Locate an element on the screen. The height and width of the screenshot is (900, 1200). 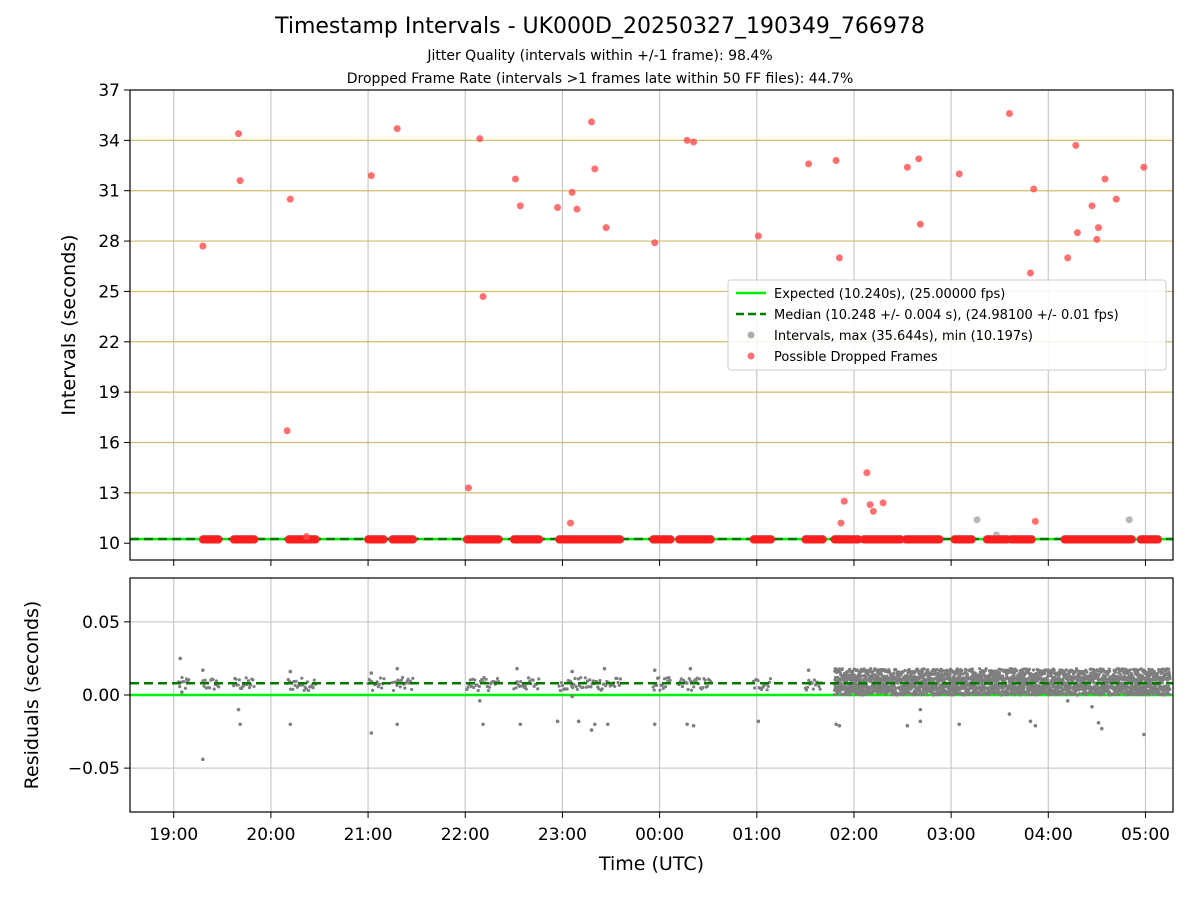
x-tick-label: 21:00 is located at coordinates (368, 835).